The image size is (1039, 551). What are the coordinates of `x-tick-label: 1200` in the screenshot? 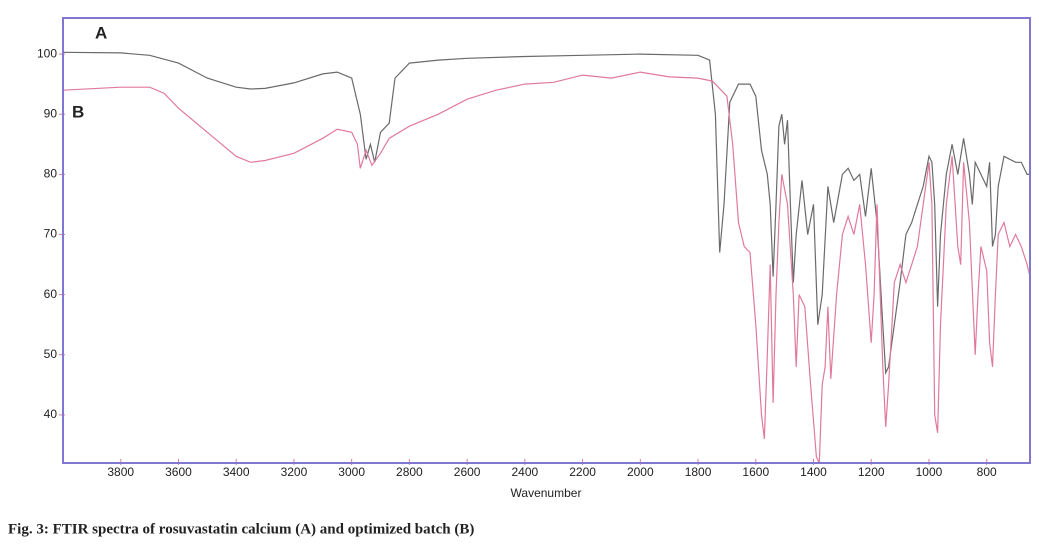 It's located at (871, 472).